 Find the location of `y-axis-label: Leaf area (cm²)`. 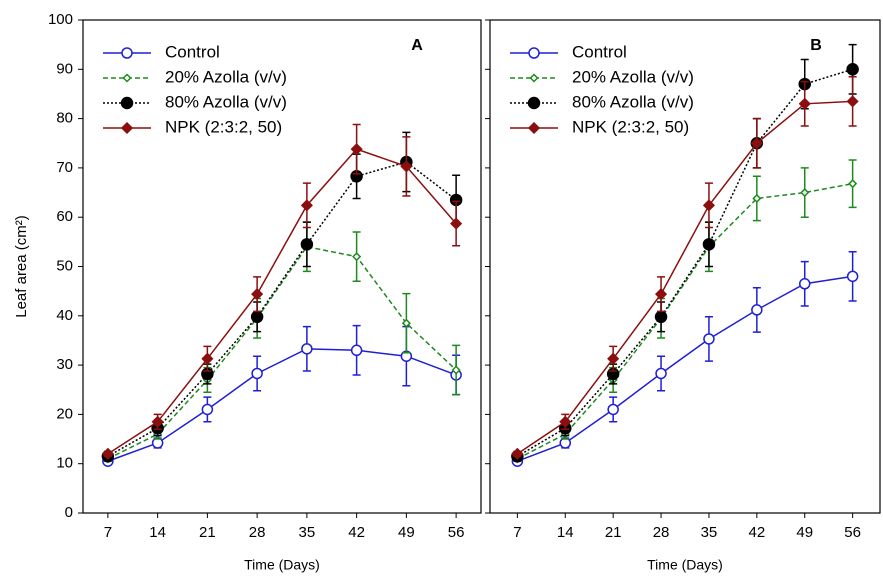

y-axis-label: Leaf area (cm²) is located at coordinates (21, 266).